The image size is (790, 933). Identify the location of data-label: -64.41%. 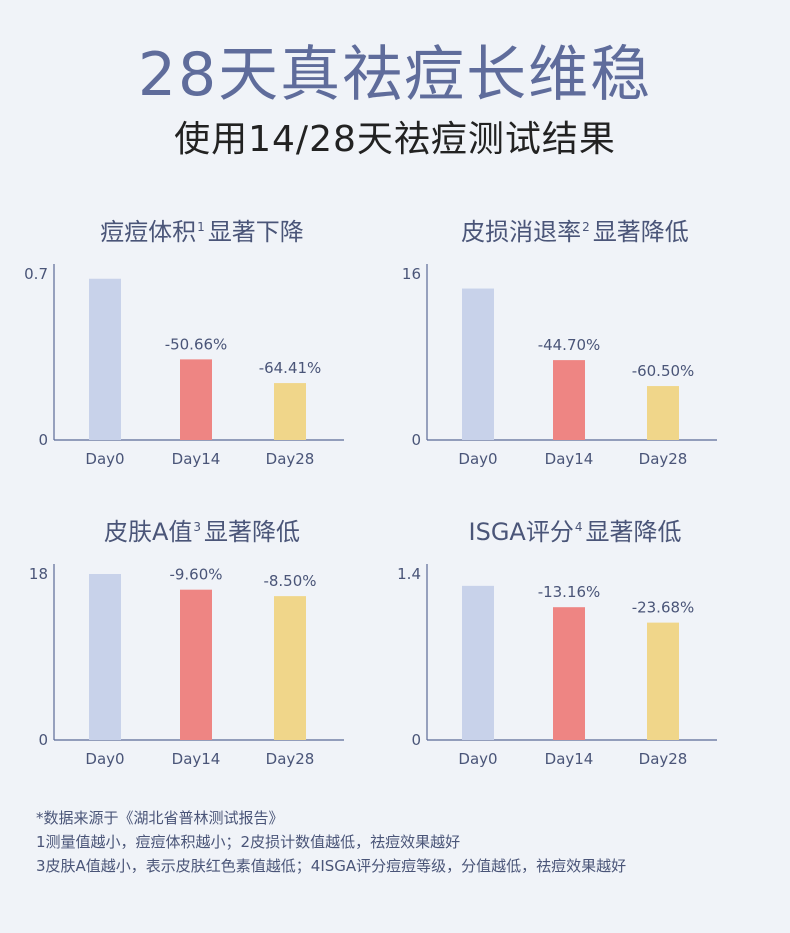
(290, 368).